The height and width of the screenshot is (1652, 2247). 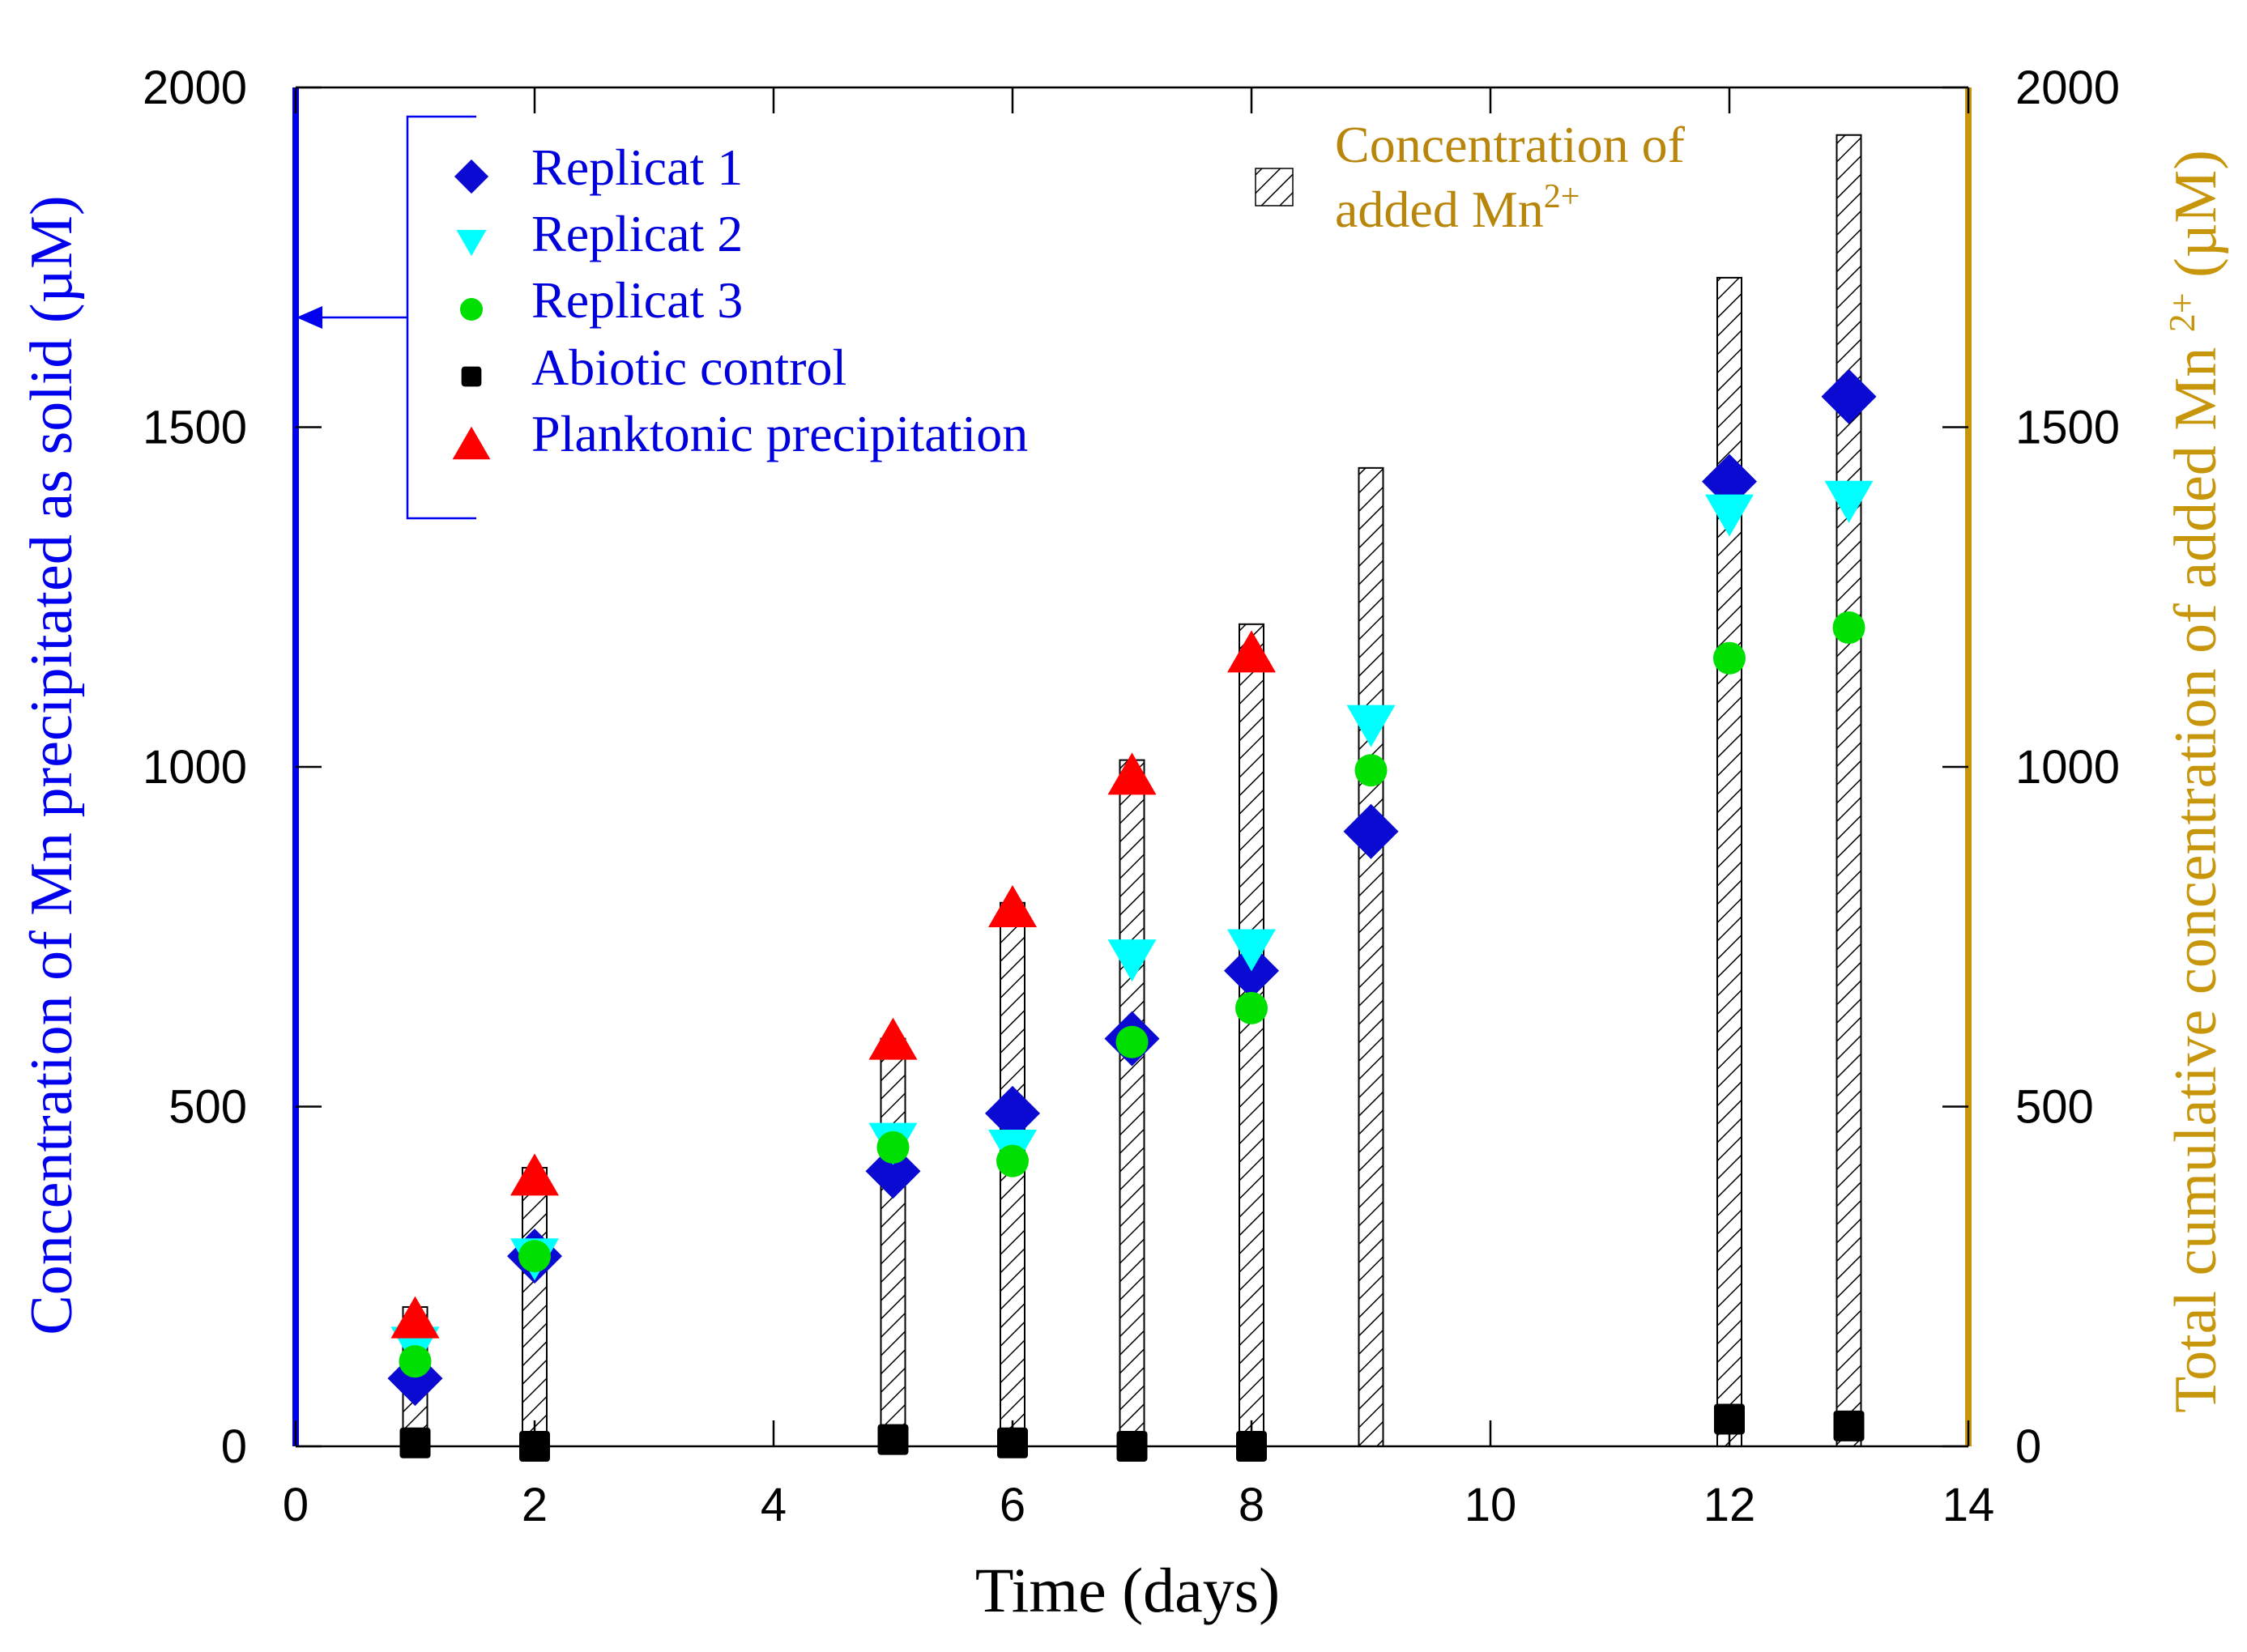 I want to click on legend-label: Replicat 3, so click(x=637, y=300).